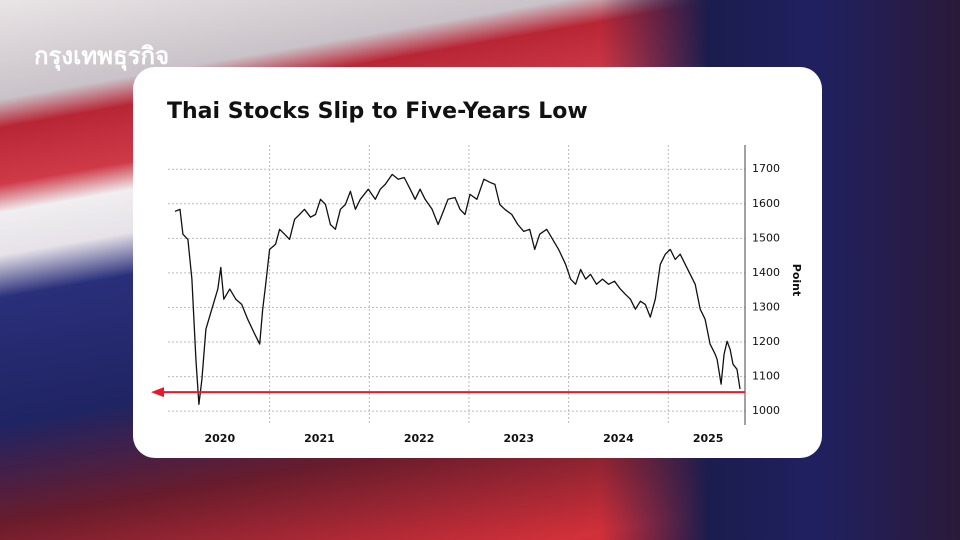  Describe the element at coordinates (157, 392) in the screenshot. I see `reference-arrow` at that location.